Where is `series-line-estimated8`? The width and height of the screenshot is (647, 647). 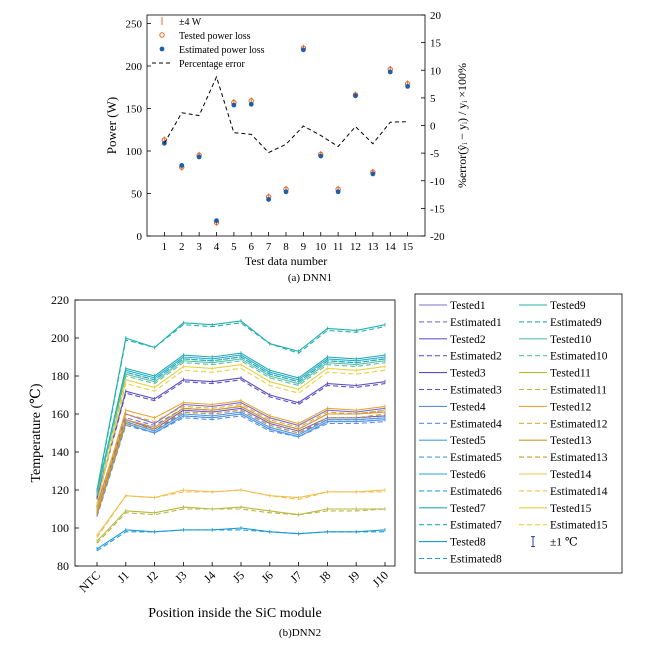
series-line-estimated8 is located at coordinates (240, 540).